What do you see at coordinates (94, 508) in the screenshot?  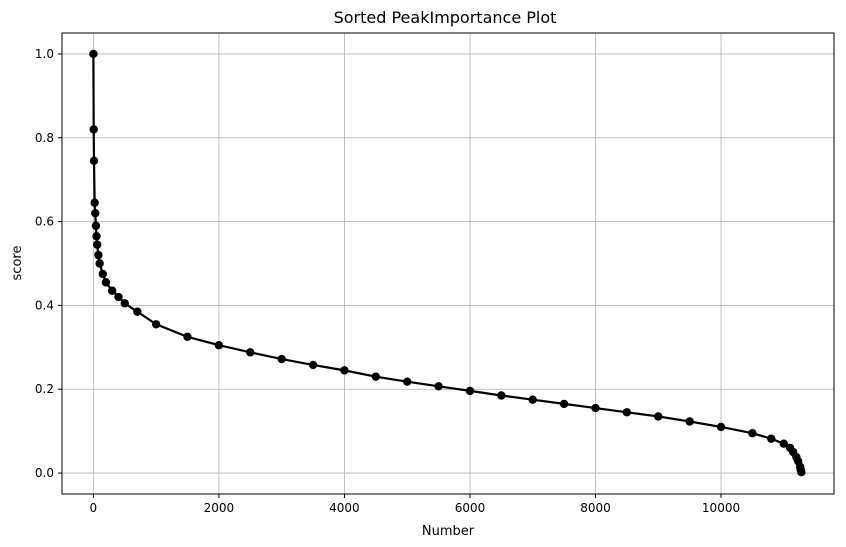 I see `x-tick-label: 0` at bounding box center [94, 508].